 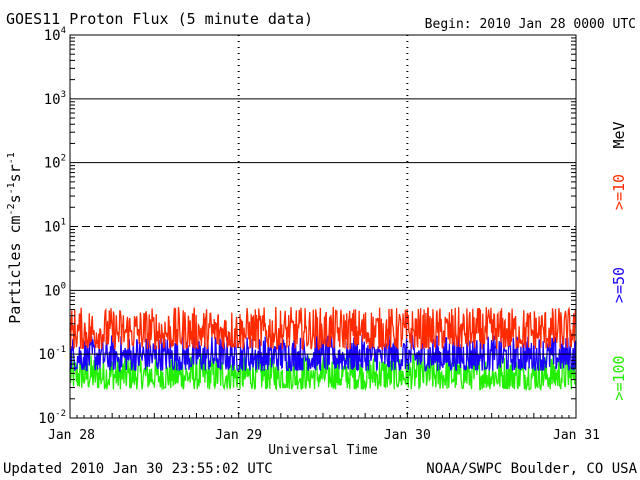 I want to click on y-tick-exponent: -1, so click(x=60, y=350).